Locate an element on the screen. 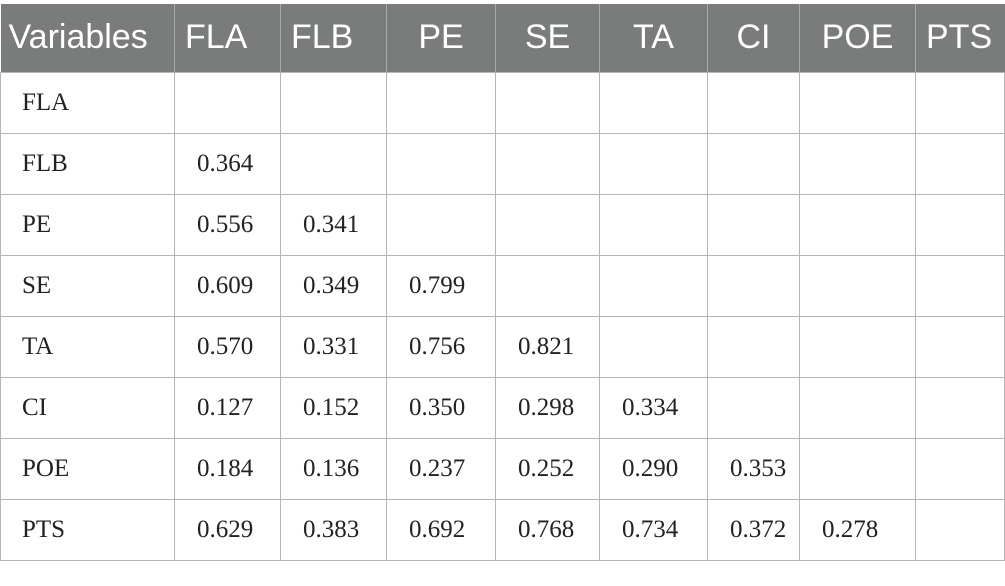 Image resolution: width=1005 pixels, height=586 pixels. table-cell: 0.350 is located at coordinates (441, 407).